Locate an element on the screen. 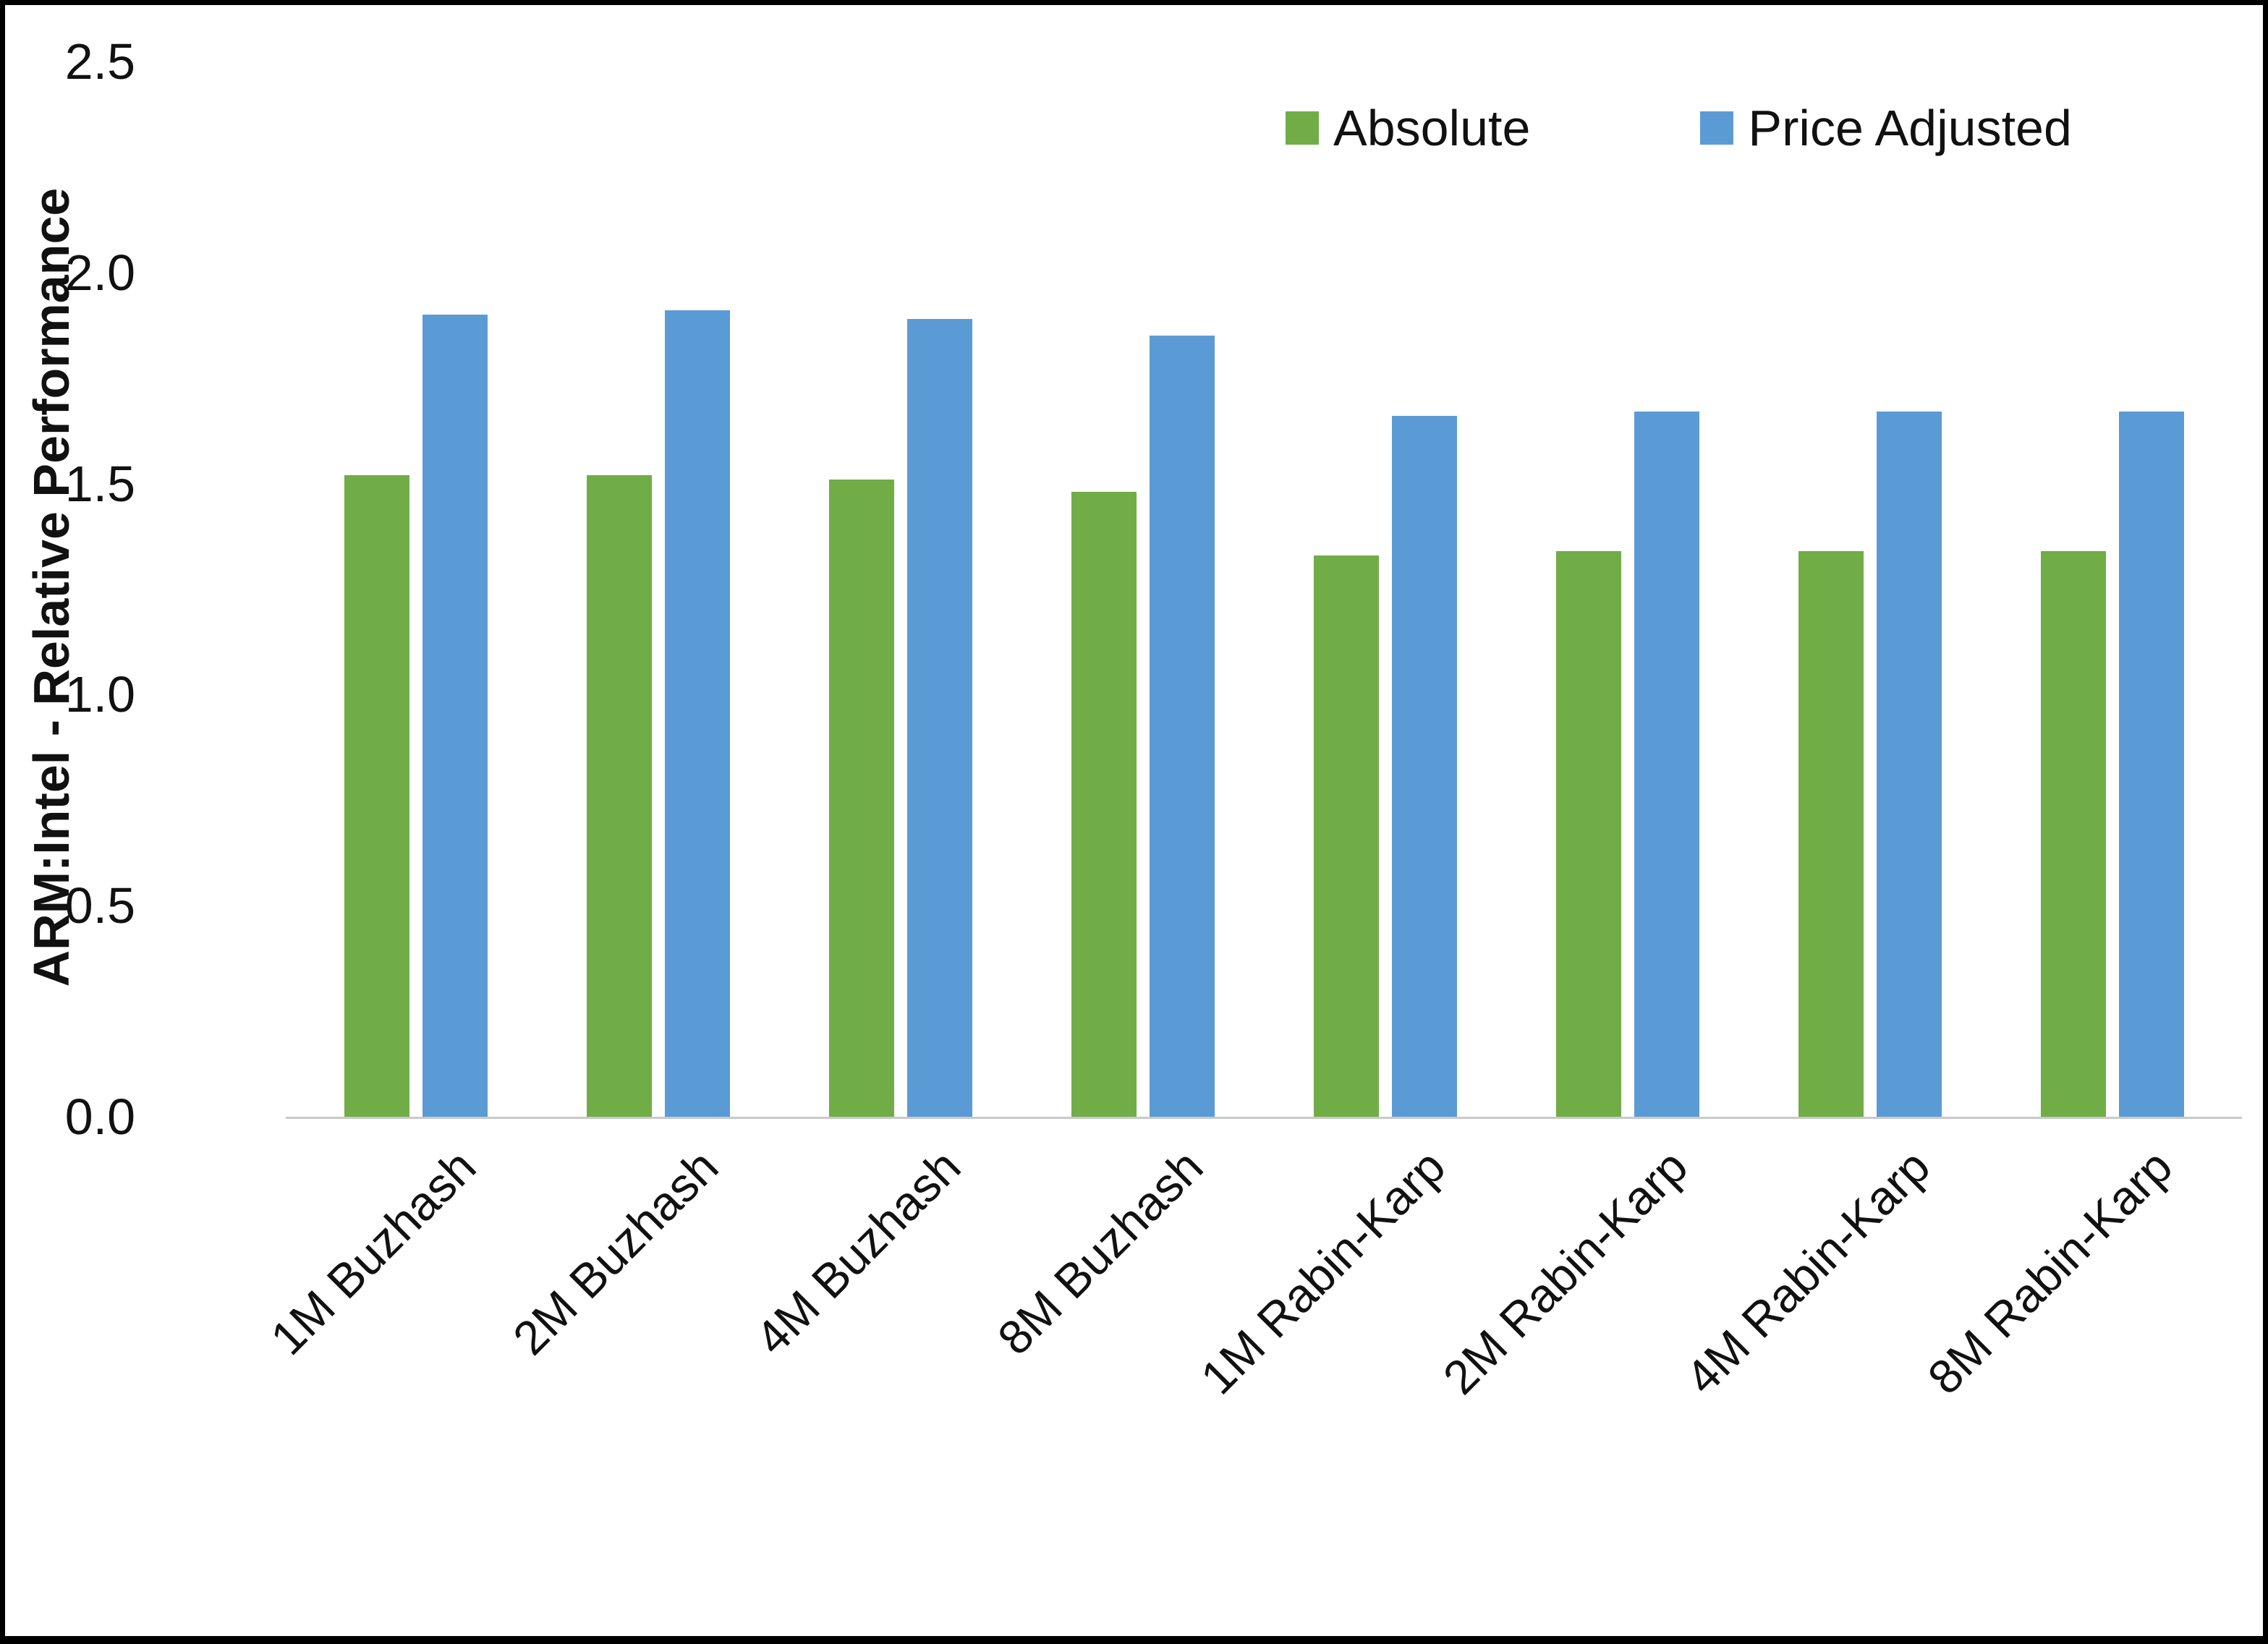 The image size is (2268, 1644). x-axis-label: 2M Rabin-Karp is located at coordinates (1565, 1272).